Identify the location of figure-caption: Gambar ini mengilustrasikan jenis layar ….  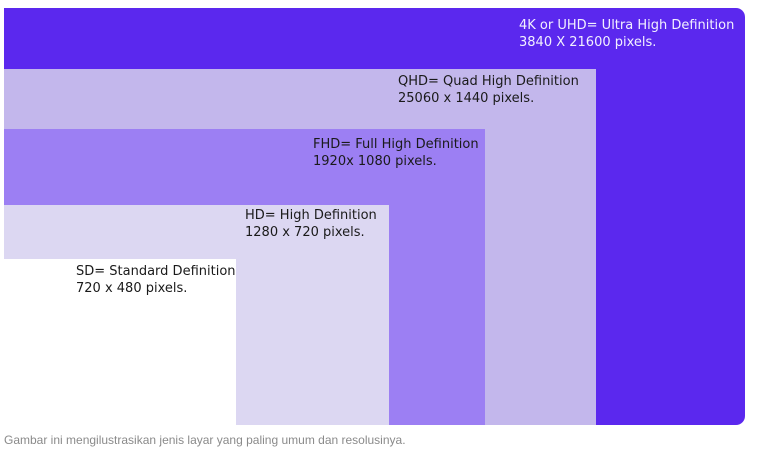
(205, 440).